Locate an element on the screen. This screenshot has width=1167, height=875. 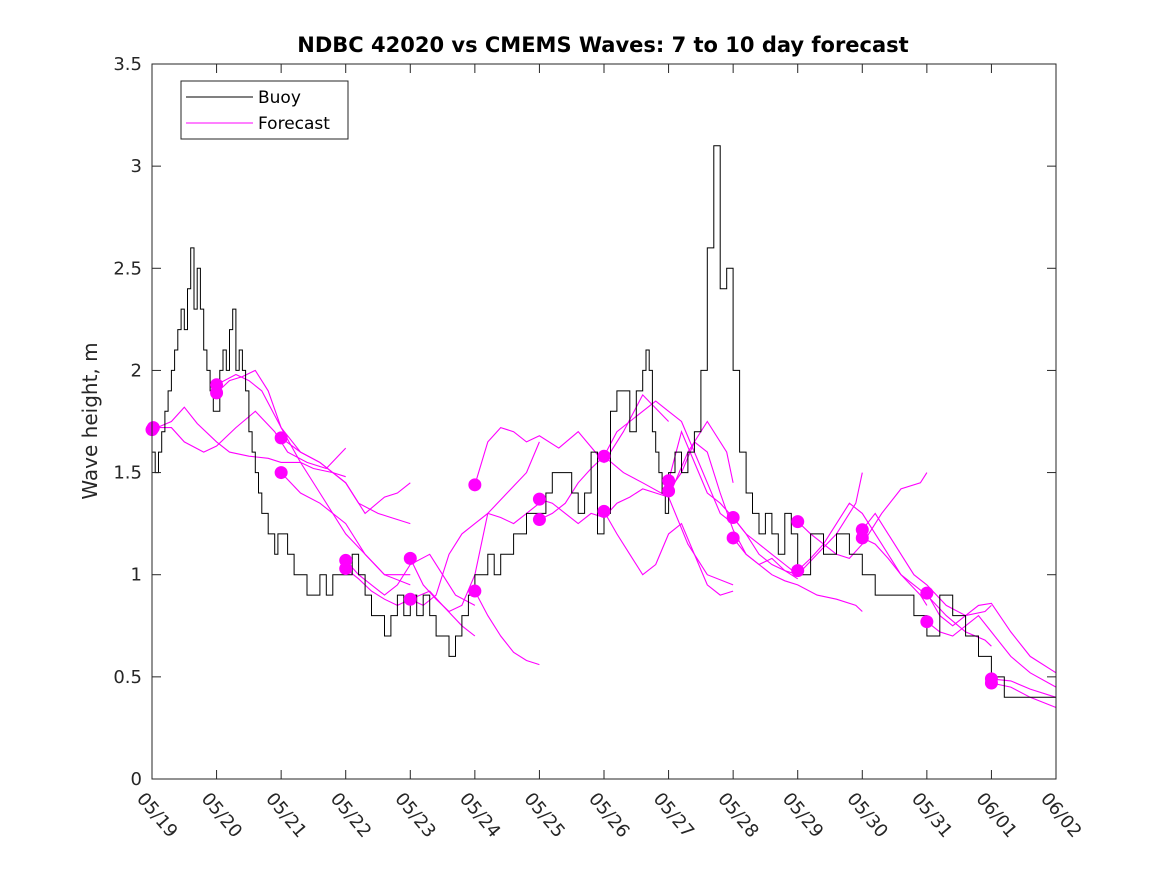
legend-box is located at coordinates (264, 110).